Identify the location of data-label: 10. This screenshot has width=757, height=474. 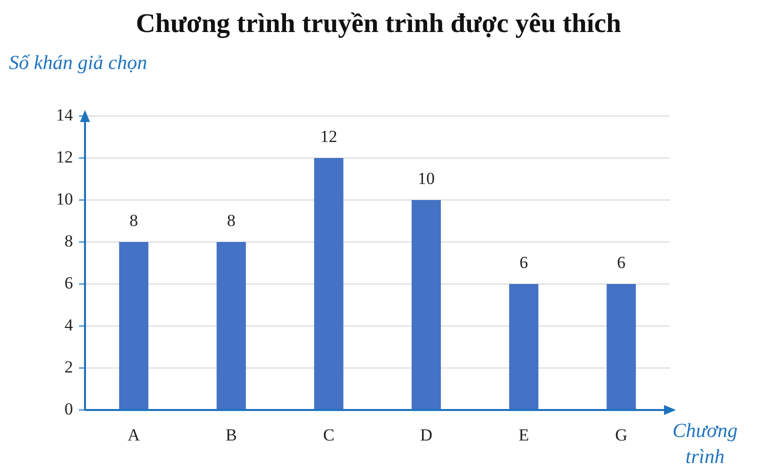
(426, 178).